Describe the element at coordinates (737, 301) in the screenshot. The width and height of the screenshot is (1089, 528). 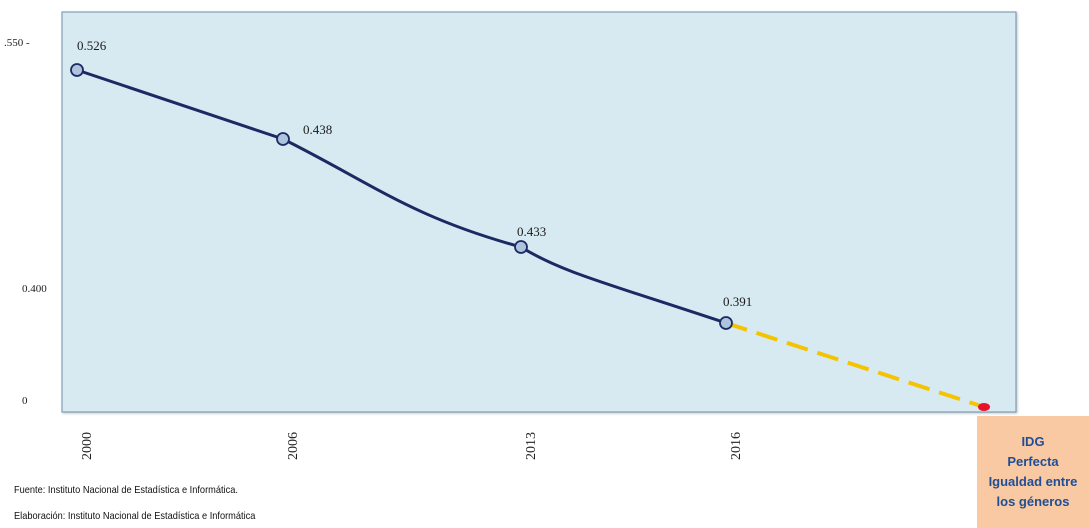
I see `data-label: 0.391` at that location.